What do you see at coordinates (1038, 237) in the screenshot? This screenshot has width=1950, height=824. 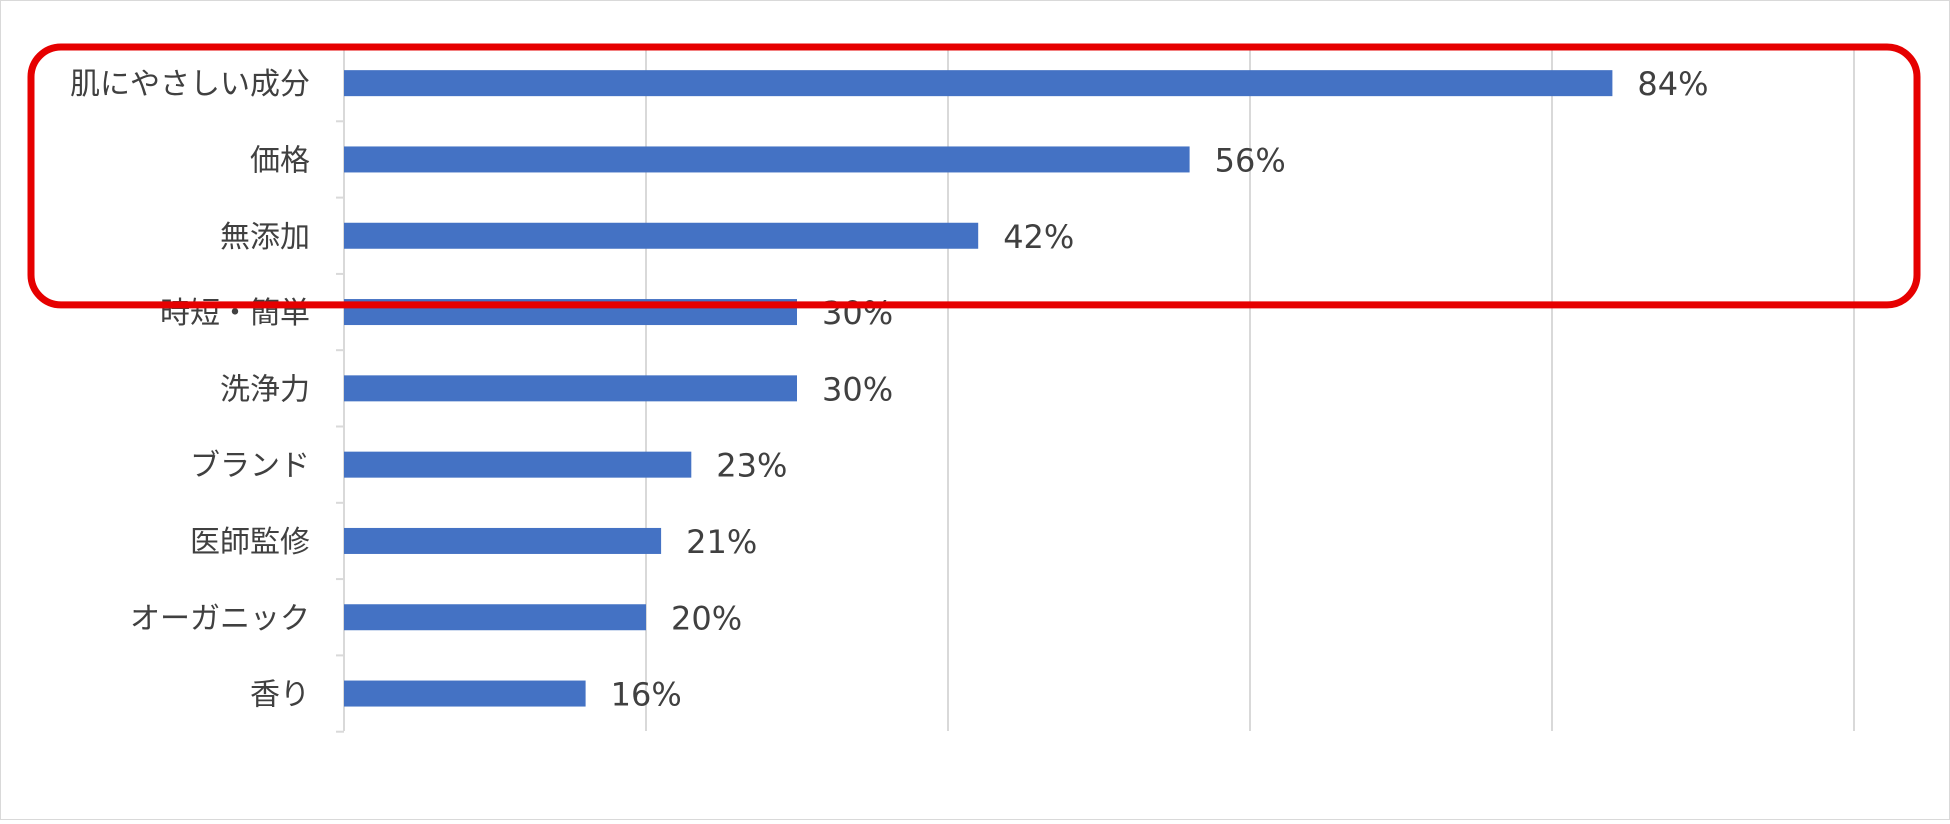 I see `data-label: 42%` at bounding box center [1038, 237].